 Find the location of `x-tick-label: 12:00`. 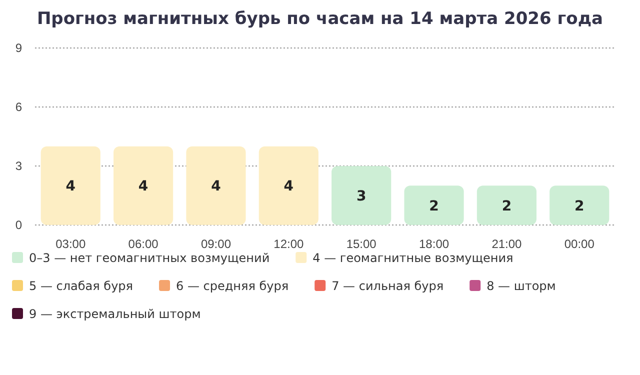

x-tick-label: 12:00 is located at coordinates (289, 244).